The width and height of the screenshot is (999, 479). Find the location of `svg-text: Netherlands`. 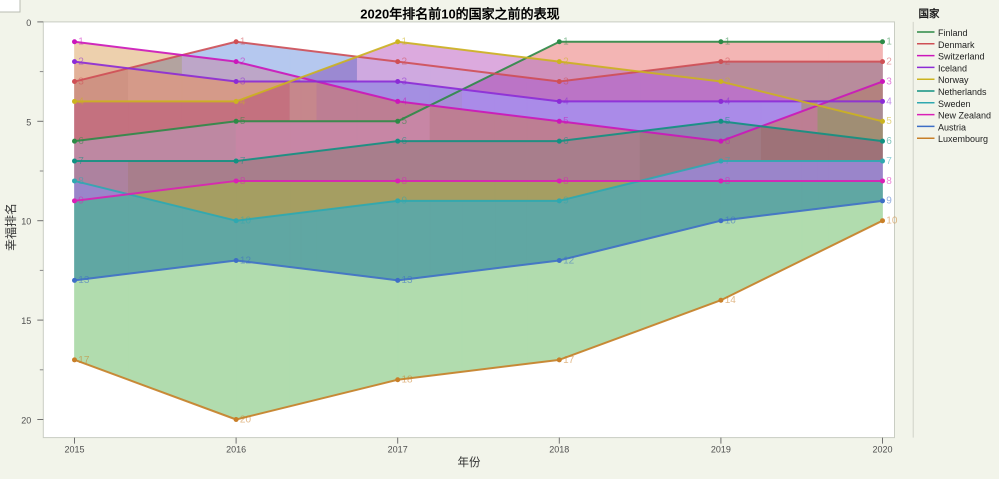

svg-text: Netherlands is located at coordinates (962, 92).